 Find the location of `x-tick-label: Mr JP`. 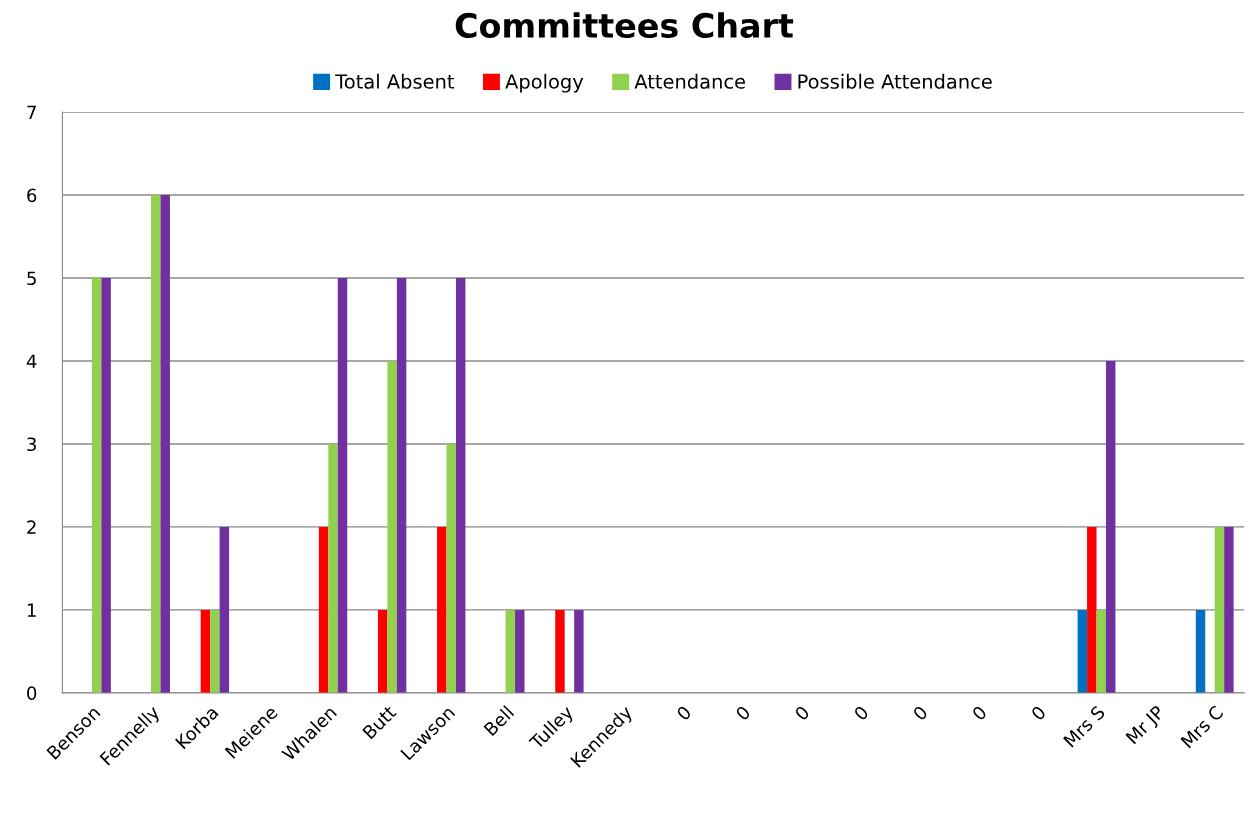

x-tick-label: Mr JP is located at coordinates (1146, 725).